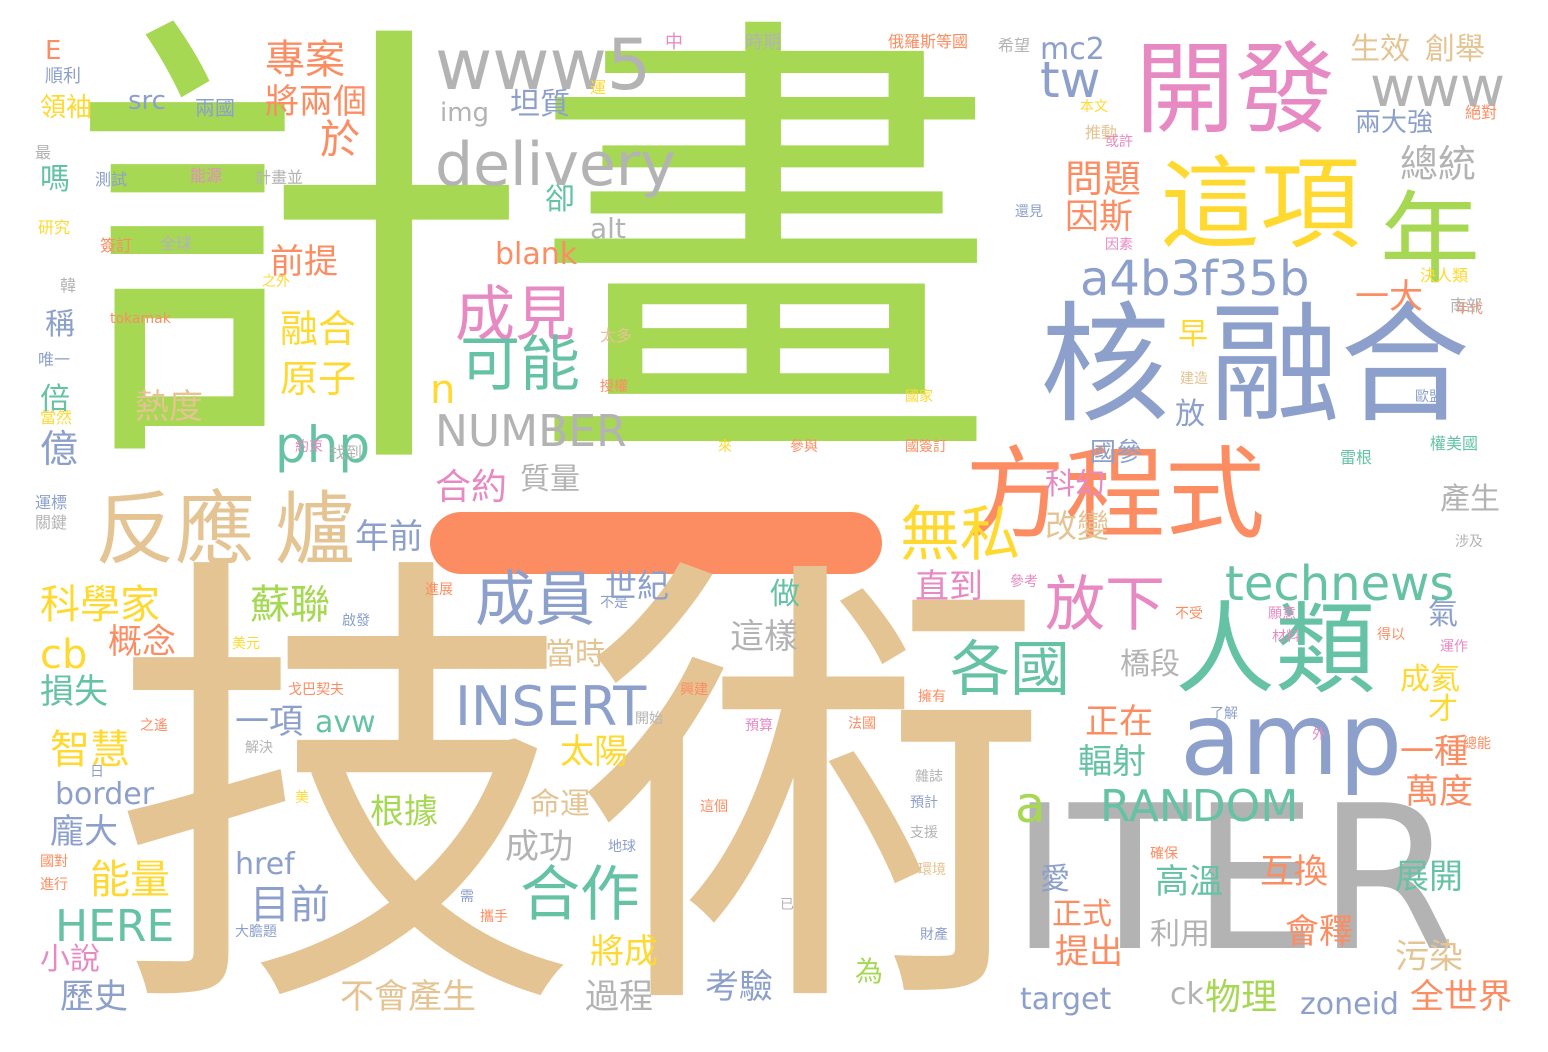  What do you see at coordinates (694, 690) in the screenshot?
I see `cloud-word: 興建` at bounding box center [694, 690].